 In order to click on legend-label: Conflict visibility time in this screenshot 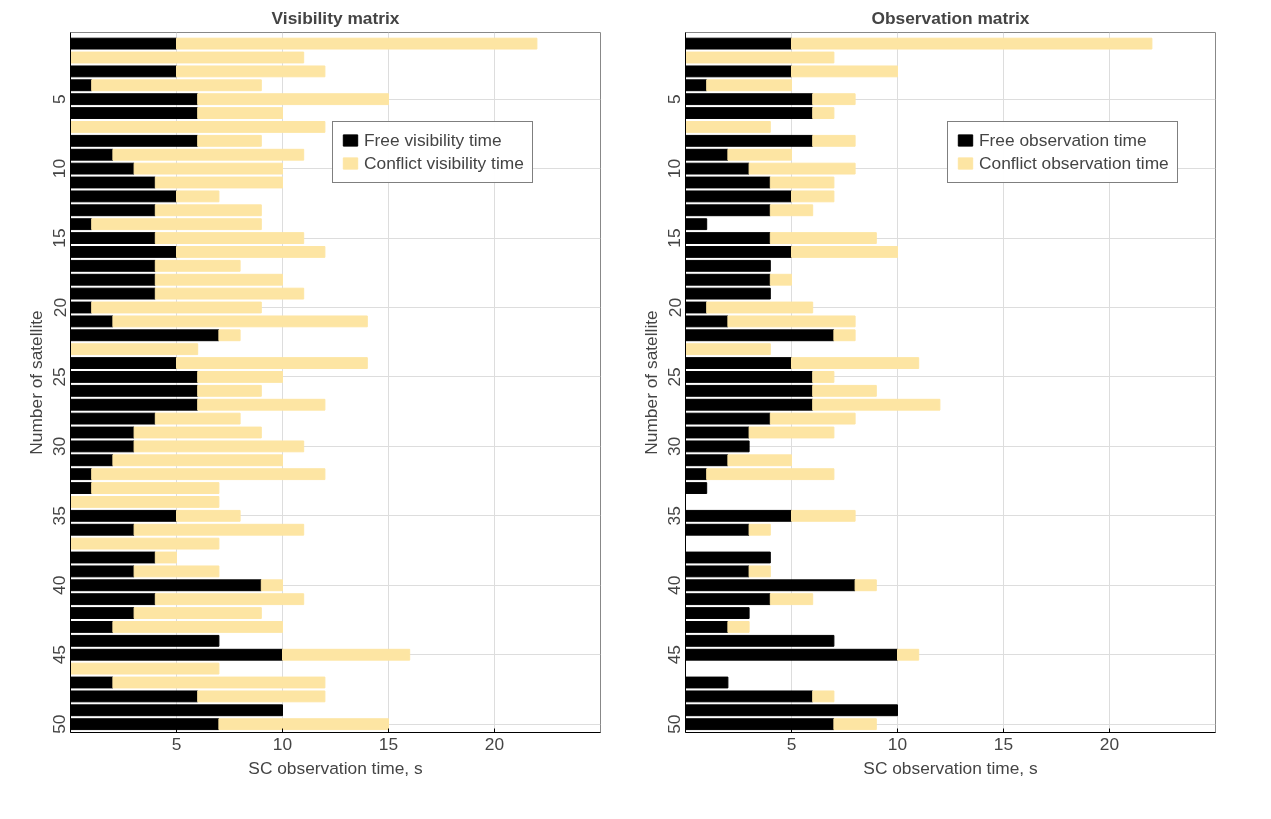, I will do `click(444, 163)`.